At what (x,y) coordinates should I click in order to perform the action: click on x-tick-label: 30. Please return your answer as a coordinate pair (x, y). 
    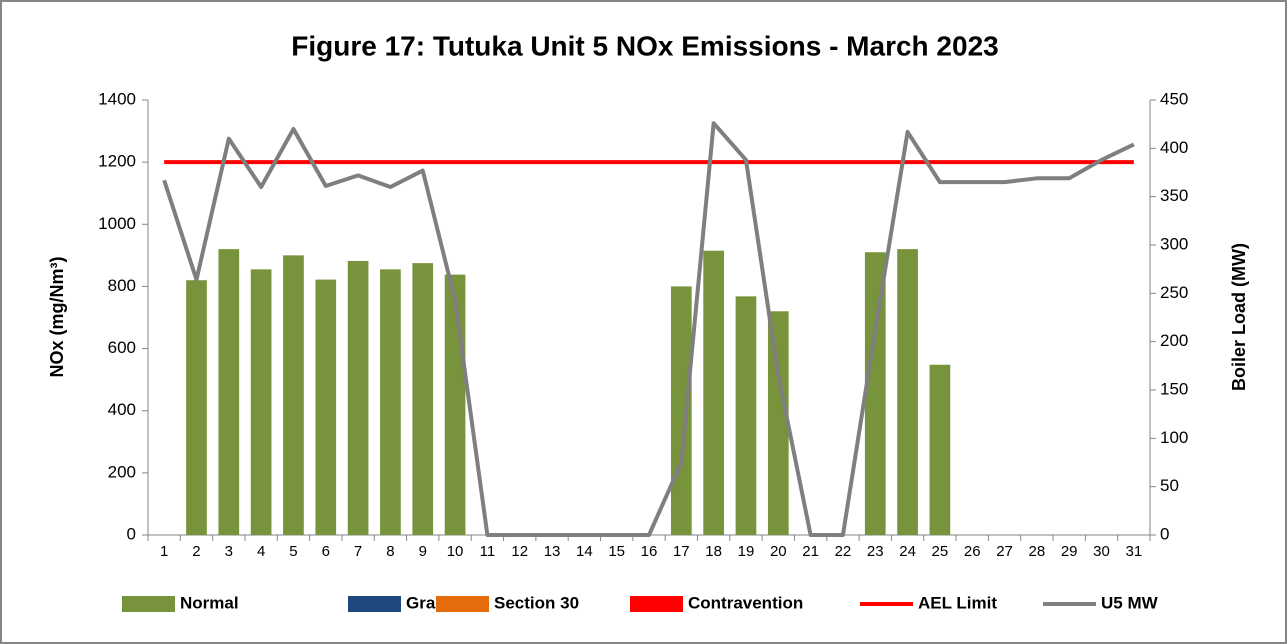
    Looking at the image, I should click on (1101, 551).